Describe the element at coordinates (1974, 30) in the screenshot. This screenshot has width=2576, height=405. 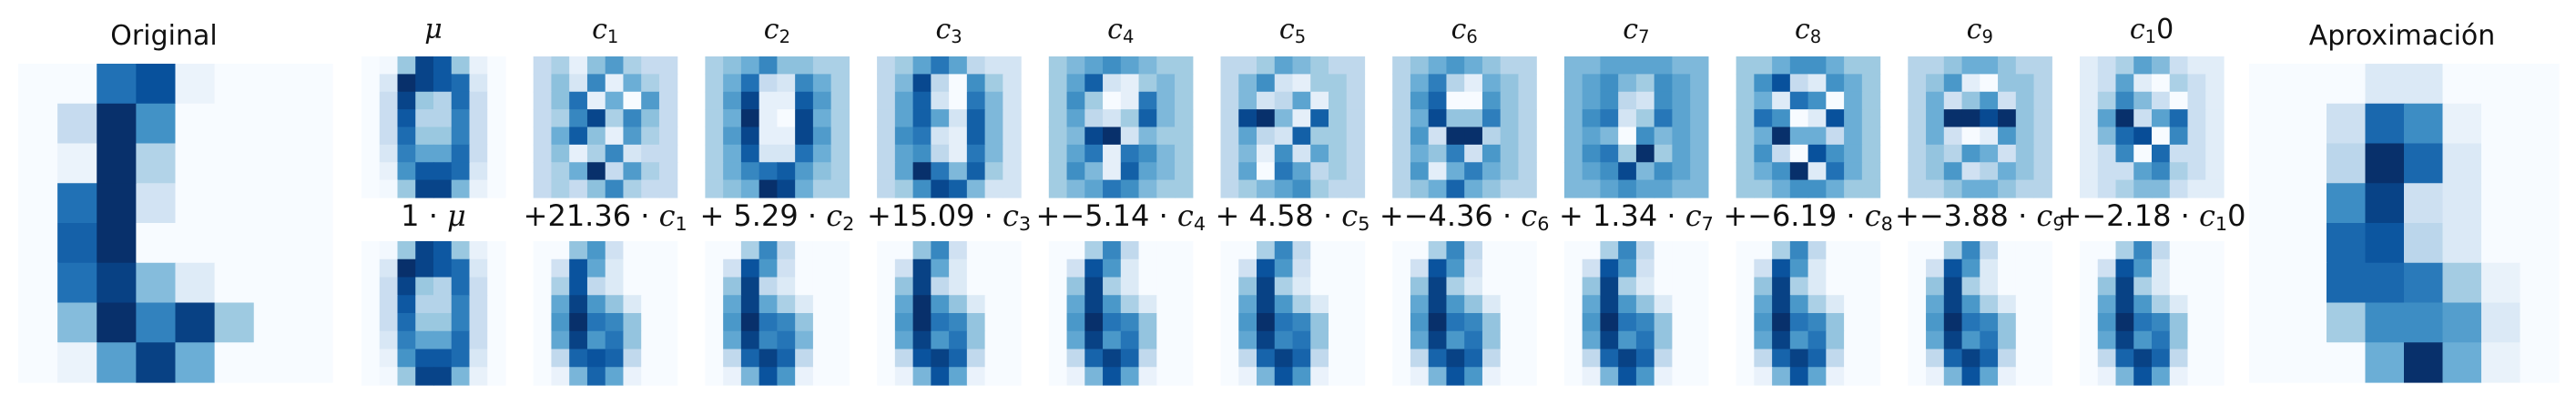
I see `component-symbol: c` at that location.